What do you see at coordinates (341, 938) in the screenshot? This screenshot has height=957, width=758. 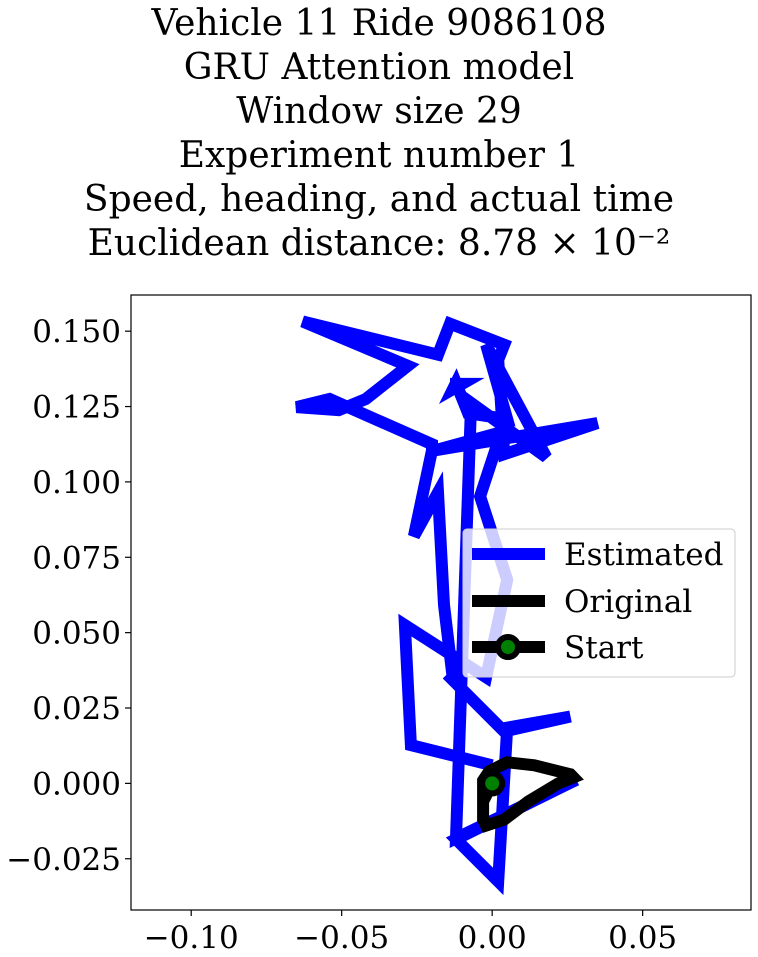 I see `x-tick-label: −0.05` at bounding box center [341, 938].